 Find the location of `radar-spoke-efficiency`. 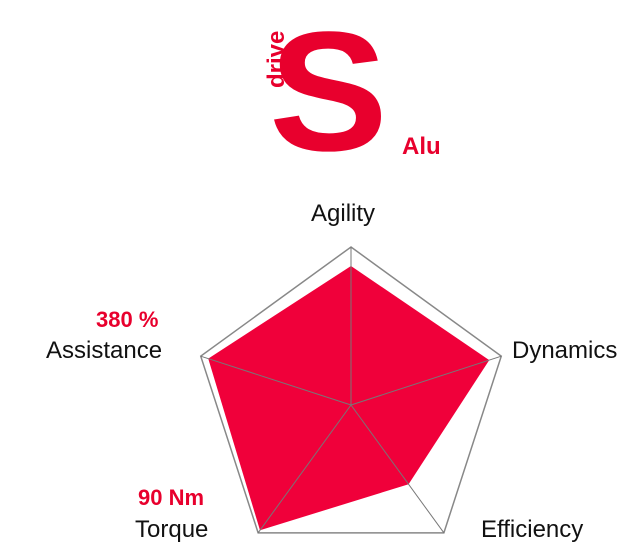

radar-spoke-efficiency is located at coordinates (397, 469).